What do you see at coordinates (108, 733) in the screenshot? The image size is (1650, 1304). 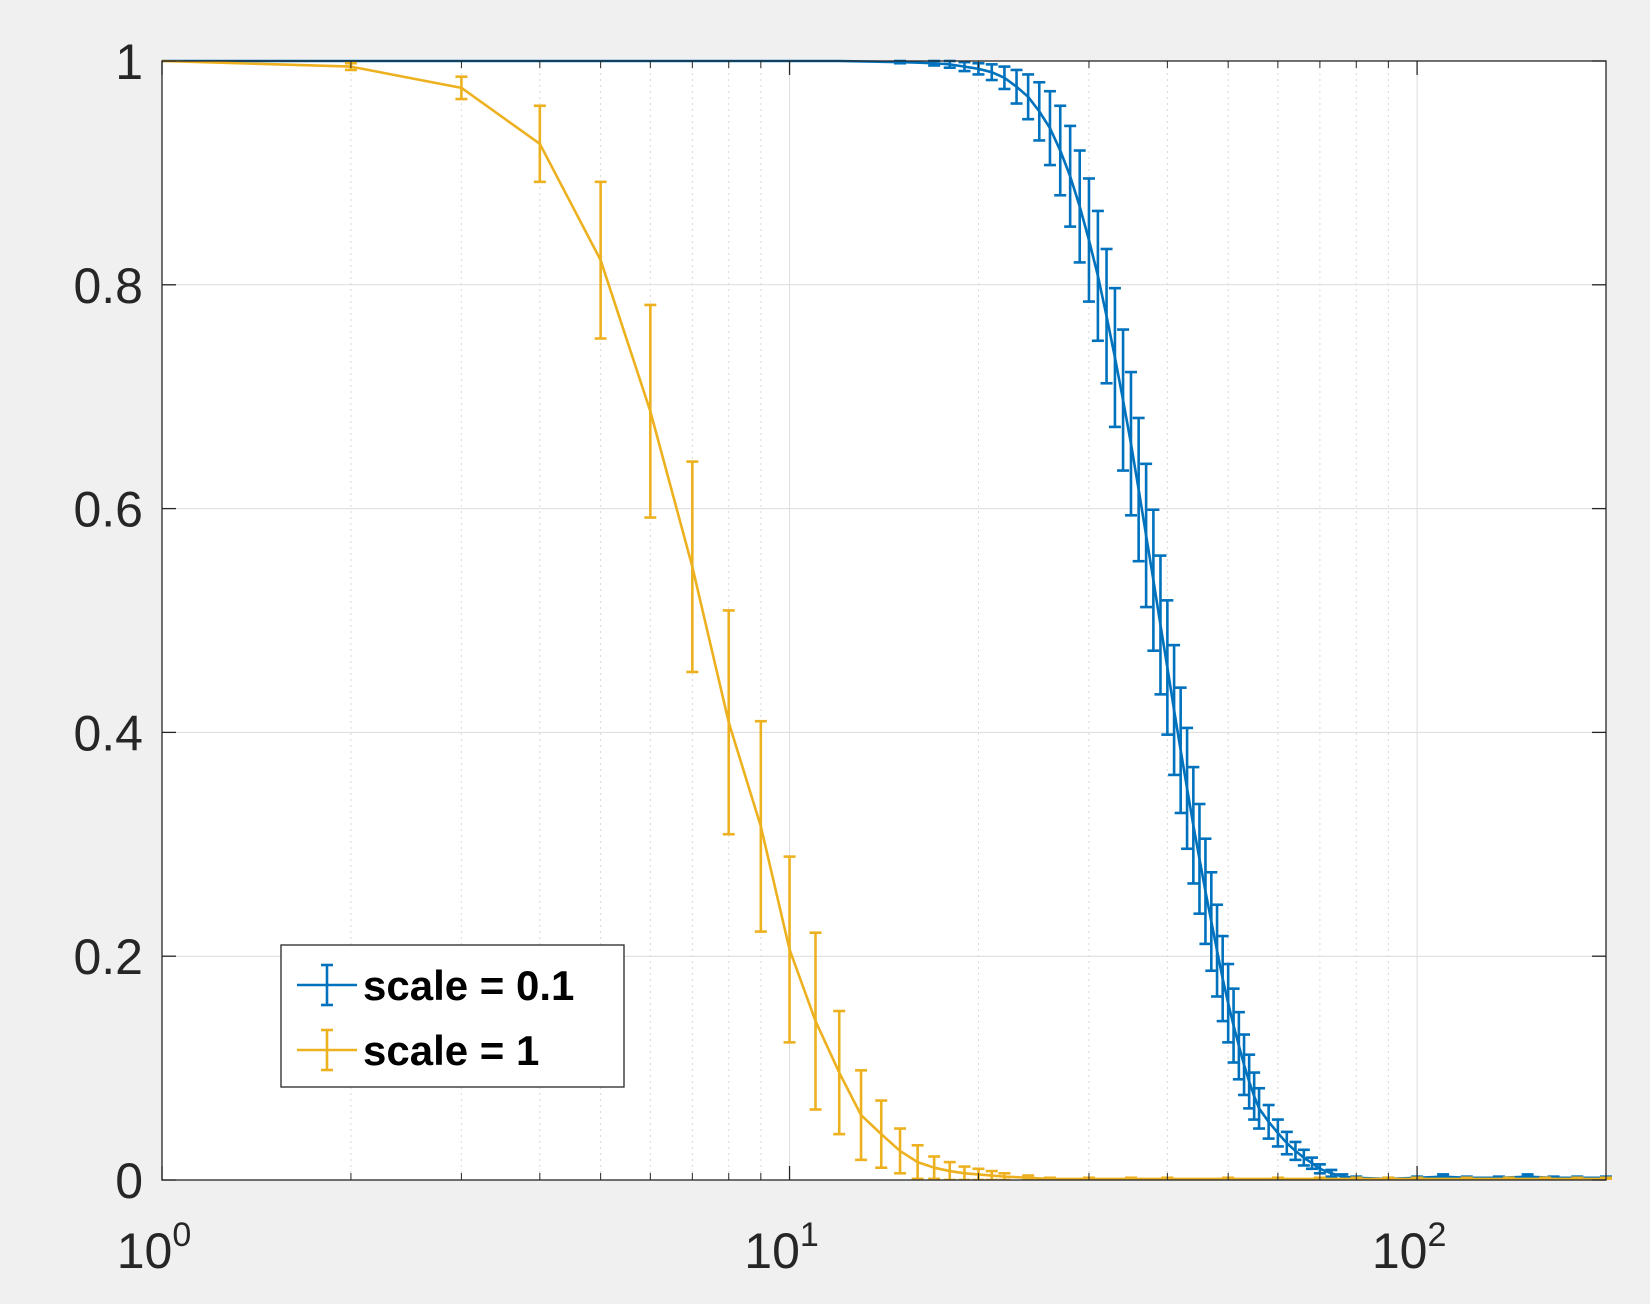 I see `y-tick-label: 0.4` at bounding box center [108, 733].